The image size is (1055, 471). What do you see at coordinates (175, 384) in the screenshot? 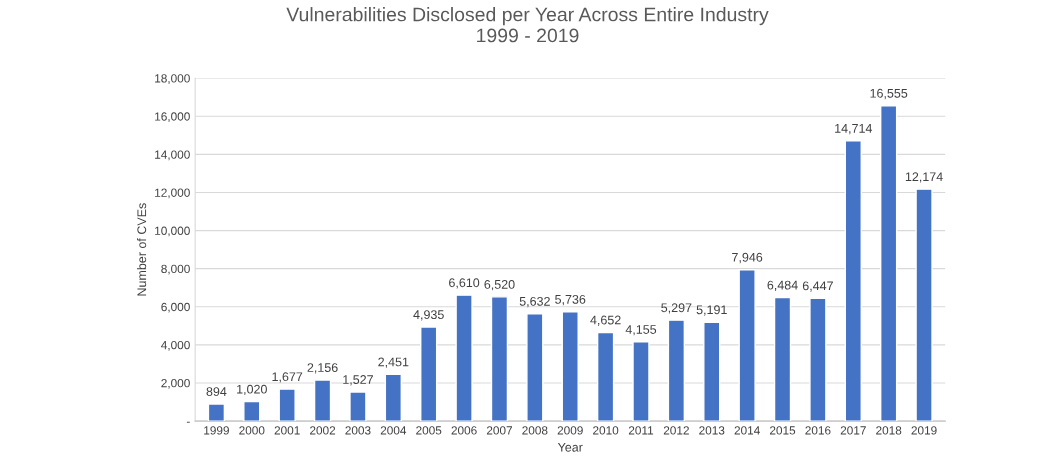
I see `y-tick-label: 2,000` at bounding box center [175, 384].